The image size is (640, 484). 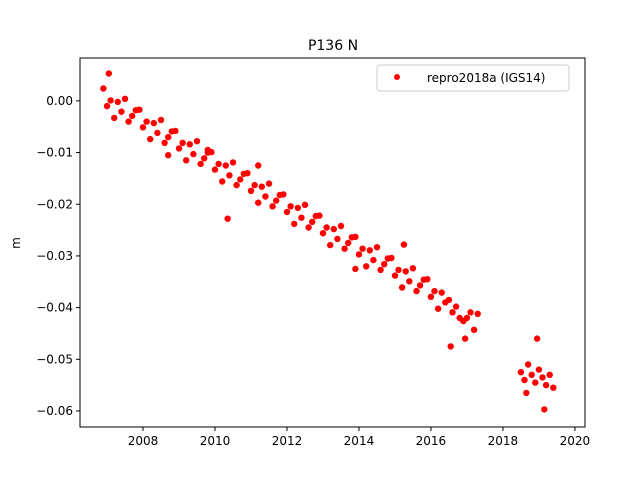 I want to click on legend-marker, so click(x=397, y=77).